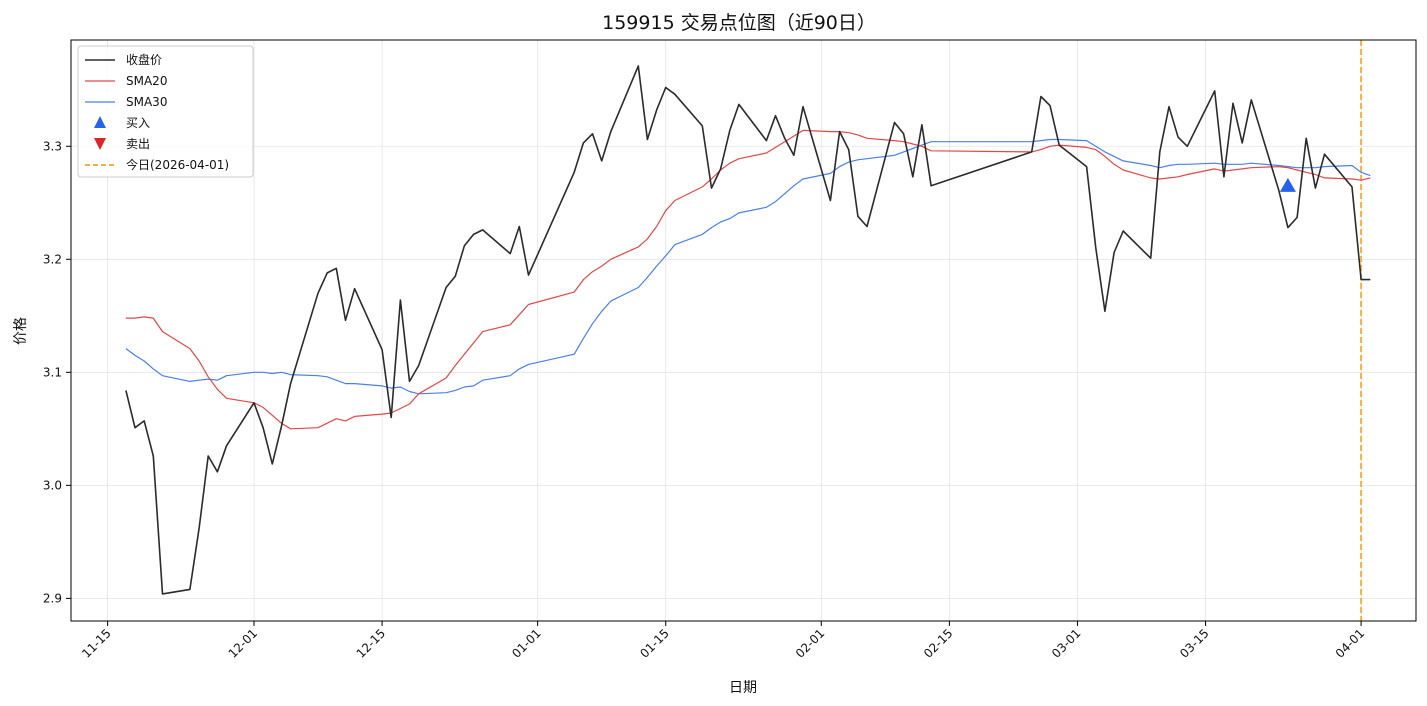 This screenshot has width=1427, height=706. Describe the element at coordinates (526, 643) in the screenshot. I see `x-tick-label: 01-01` at that location.